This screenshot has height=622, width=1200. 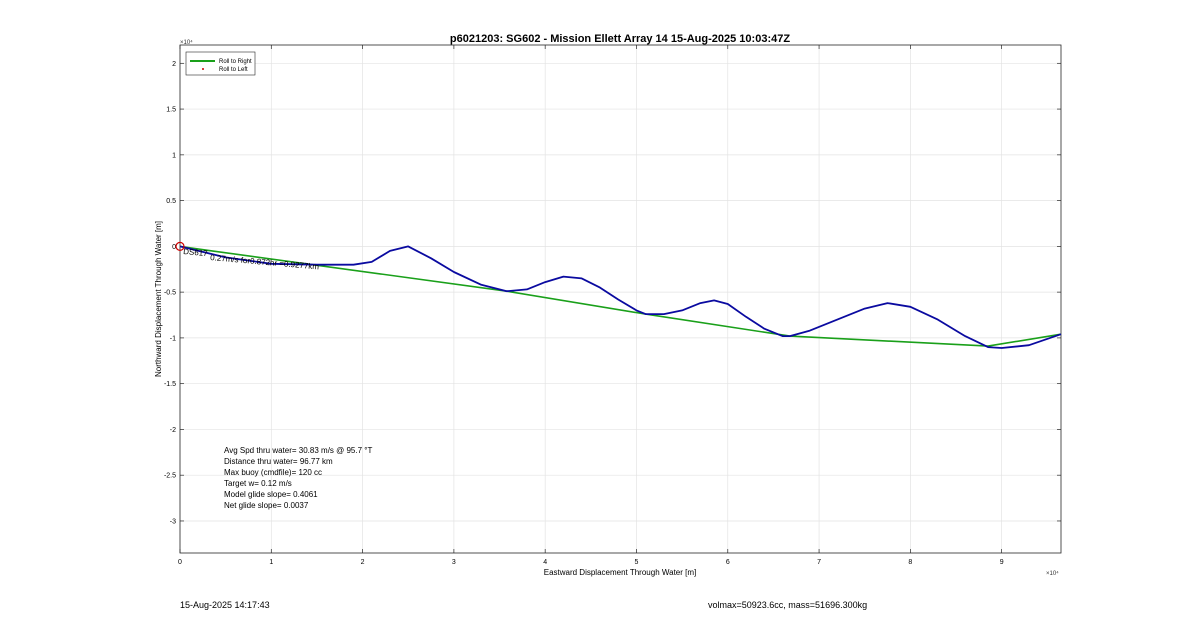 What do you see at coordinates (173, 338) in the screenshot?
I see `y-tick-label: -1` at bounding box center [173, 338].